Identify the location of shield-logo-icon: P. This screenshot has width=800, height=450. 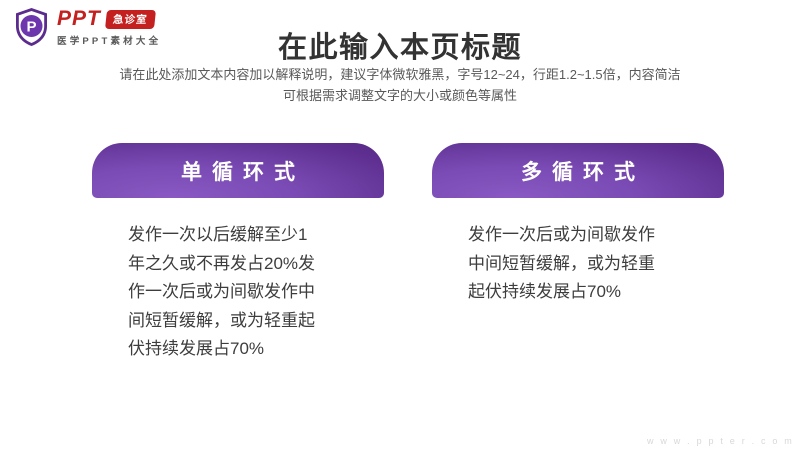
(31, 27).